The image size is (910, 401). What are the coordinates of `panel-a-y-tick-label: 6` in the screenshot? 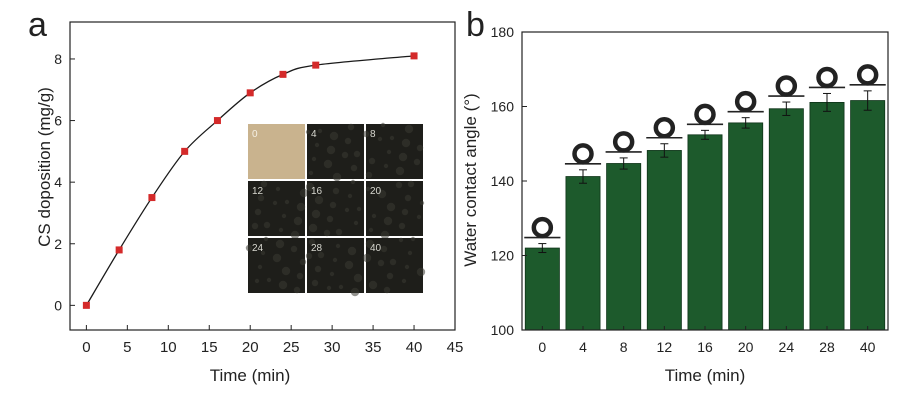 It's located at (58, 121).